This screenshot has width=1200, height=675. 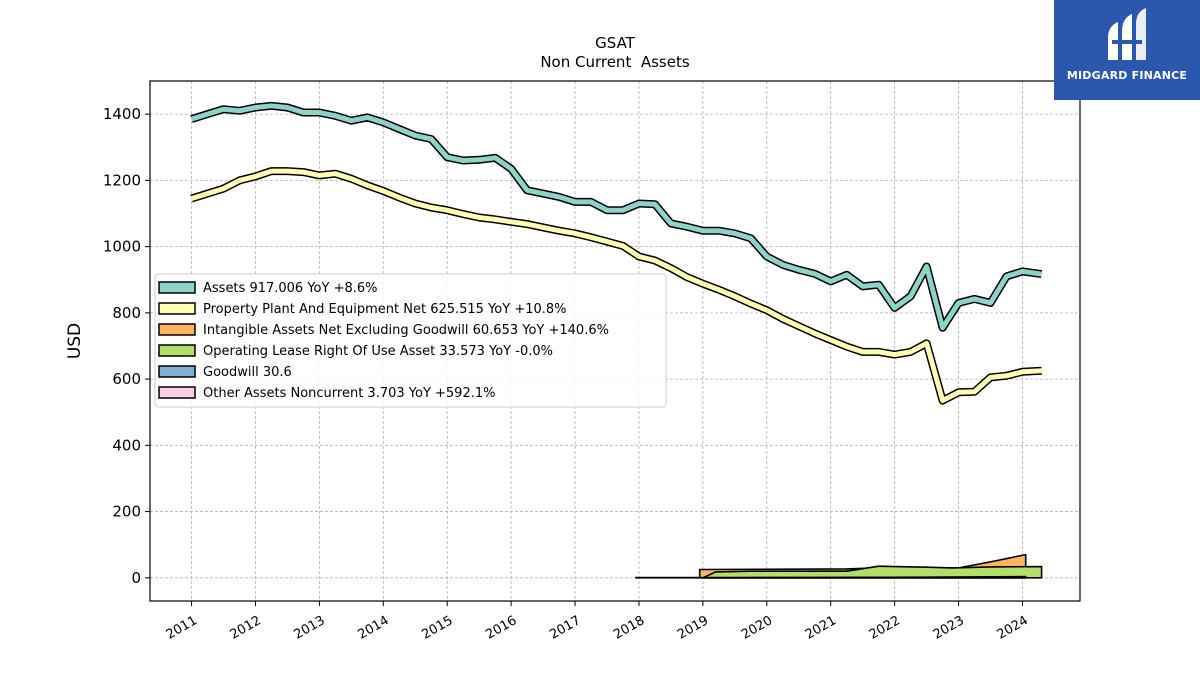 I want to click on y-tick-label: 1200, so click(x=122, y=180).